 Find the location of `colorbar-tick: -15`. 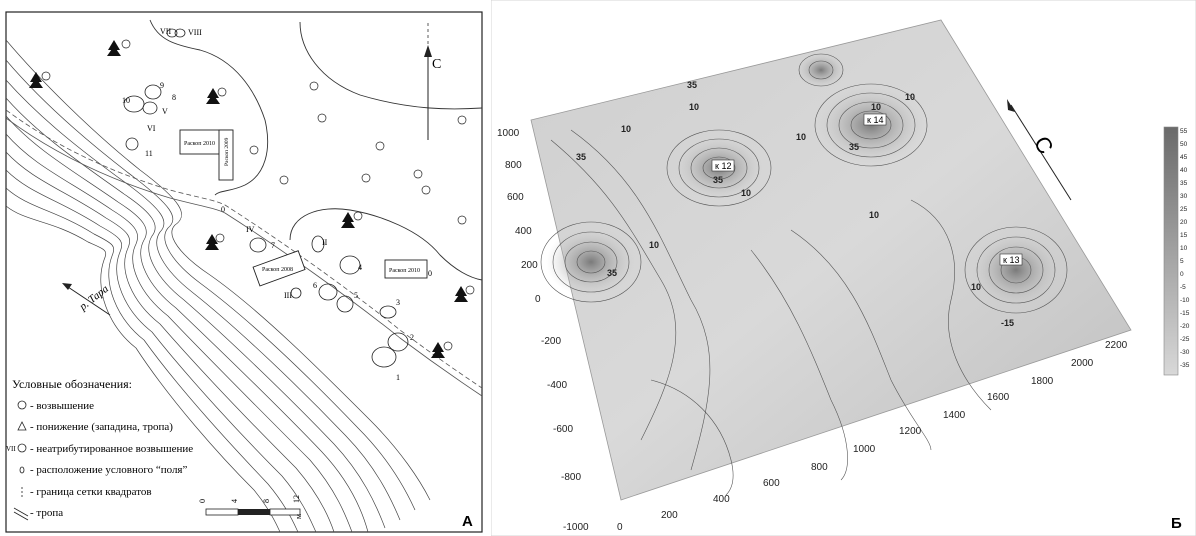

colorbar-tick: -15 is located at coordinates (1185, 313).